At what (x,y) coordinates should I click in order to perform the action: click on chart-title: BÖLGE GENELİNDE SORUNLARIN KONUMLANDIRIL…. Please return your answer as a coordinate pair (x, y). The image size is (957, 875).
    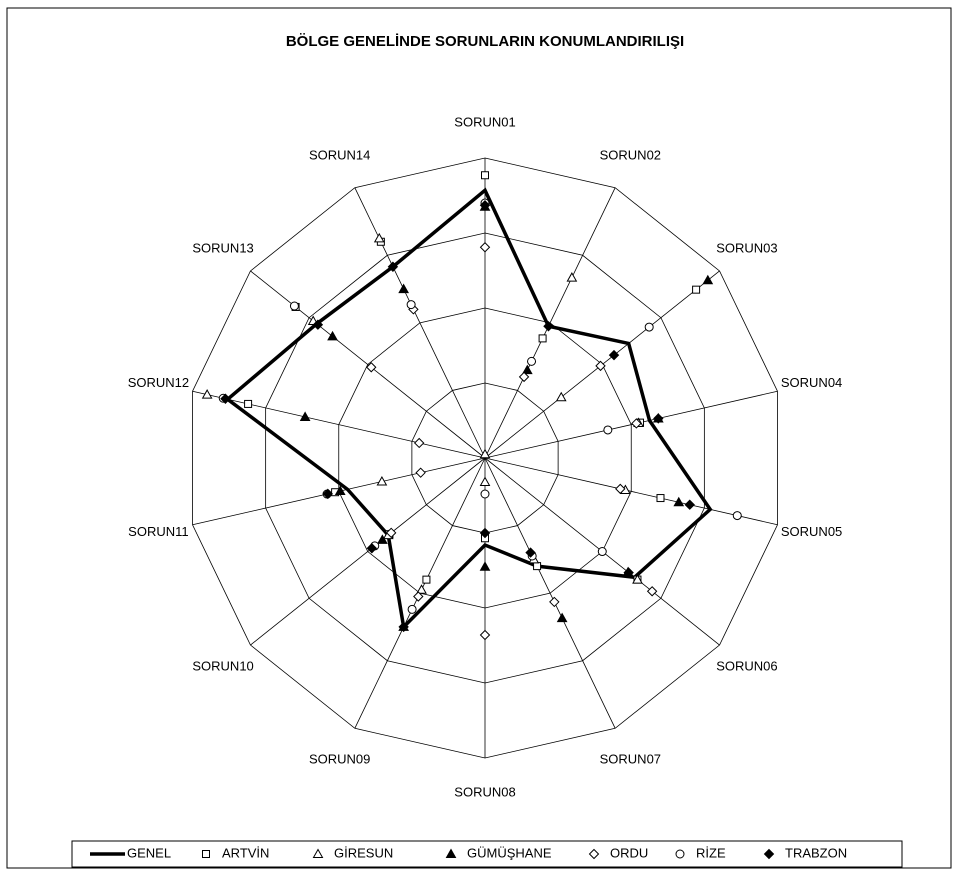
    Looking at the image, I should click on (485, 41).